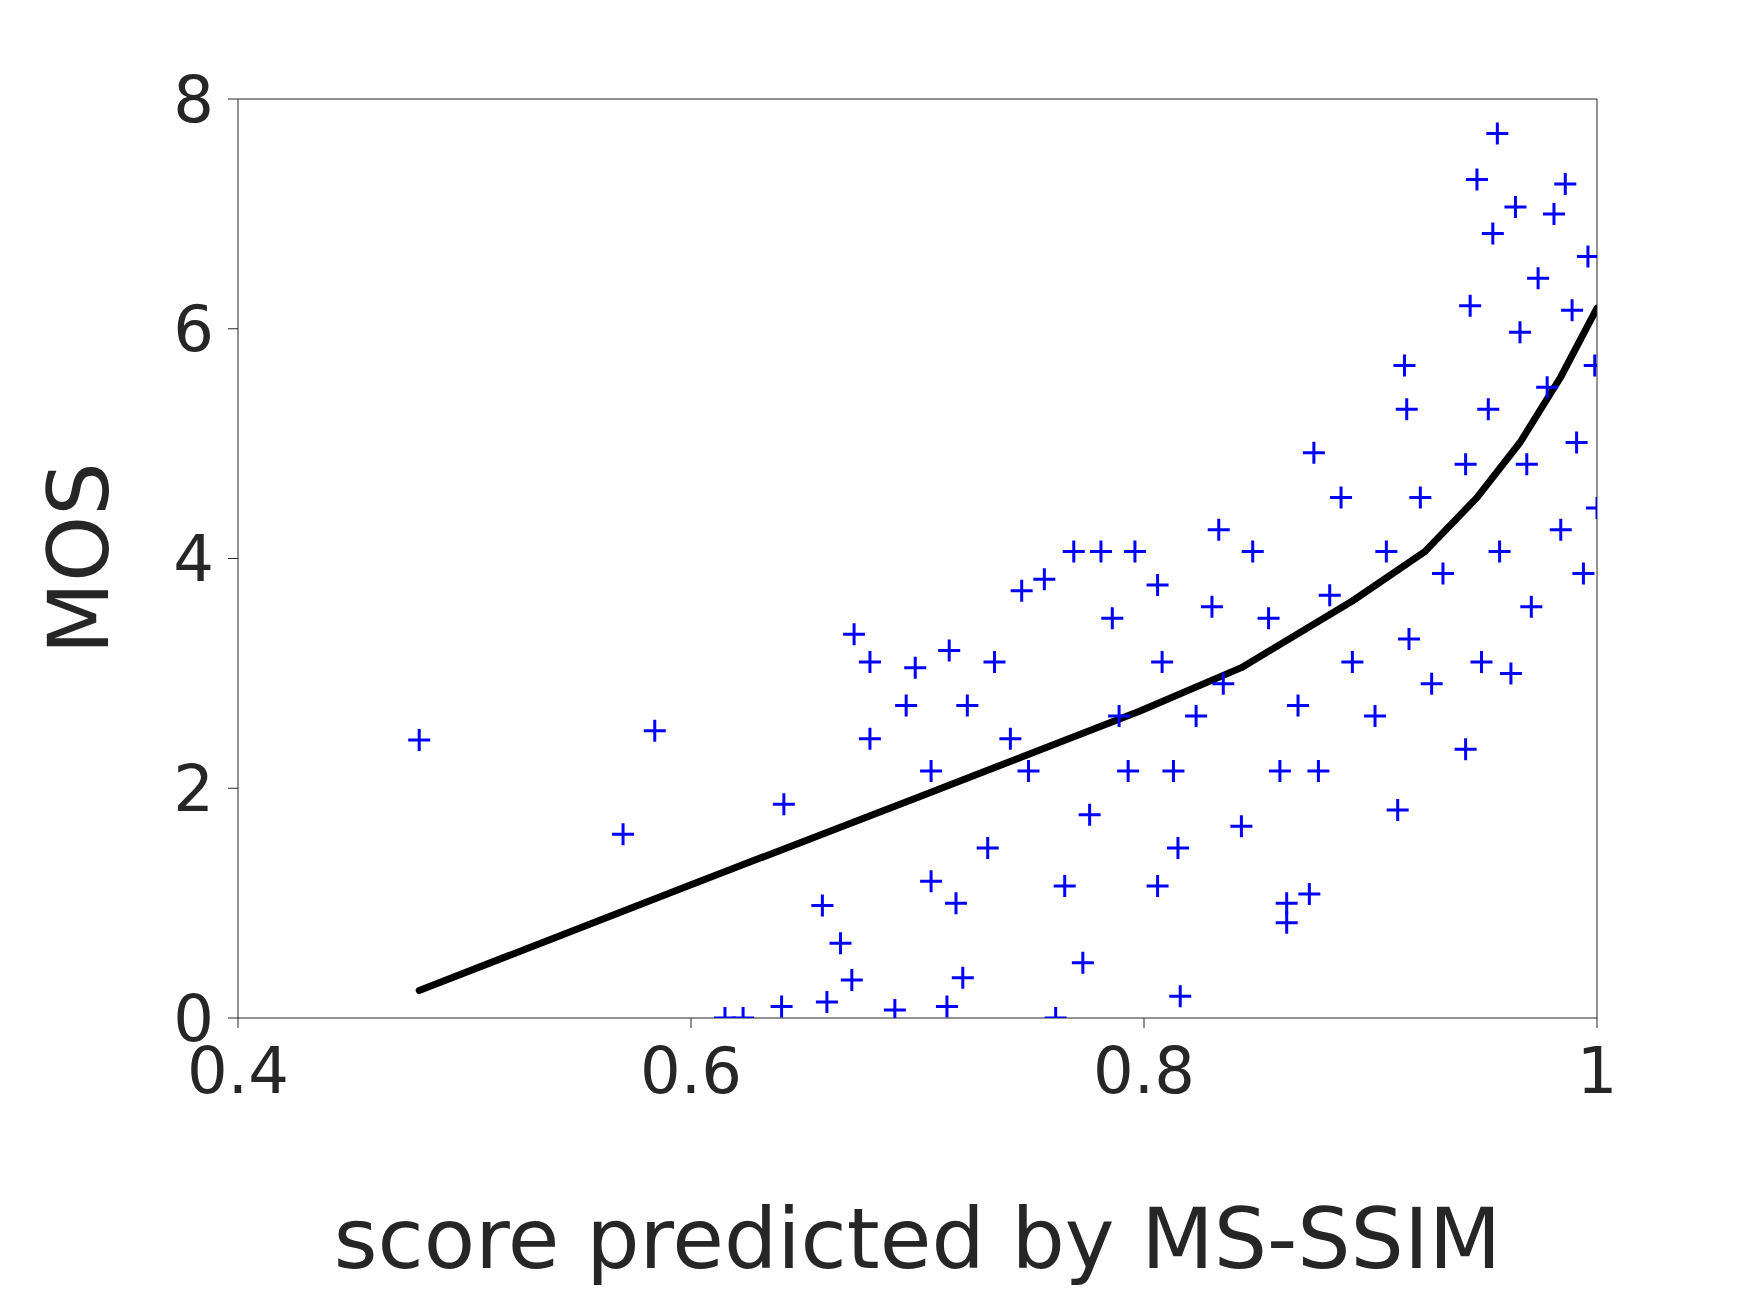 This screenshot has height=1306, width=1763. What do you see at coordinates (78, 558) in the screenshot?
I see `y-axis-title: MOS` at bounding box center [78, 558].